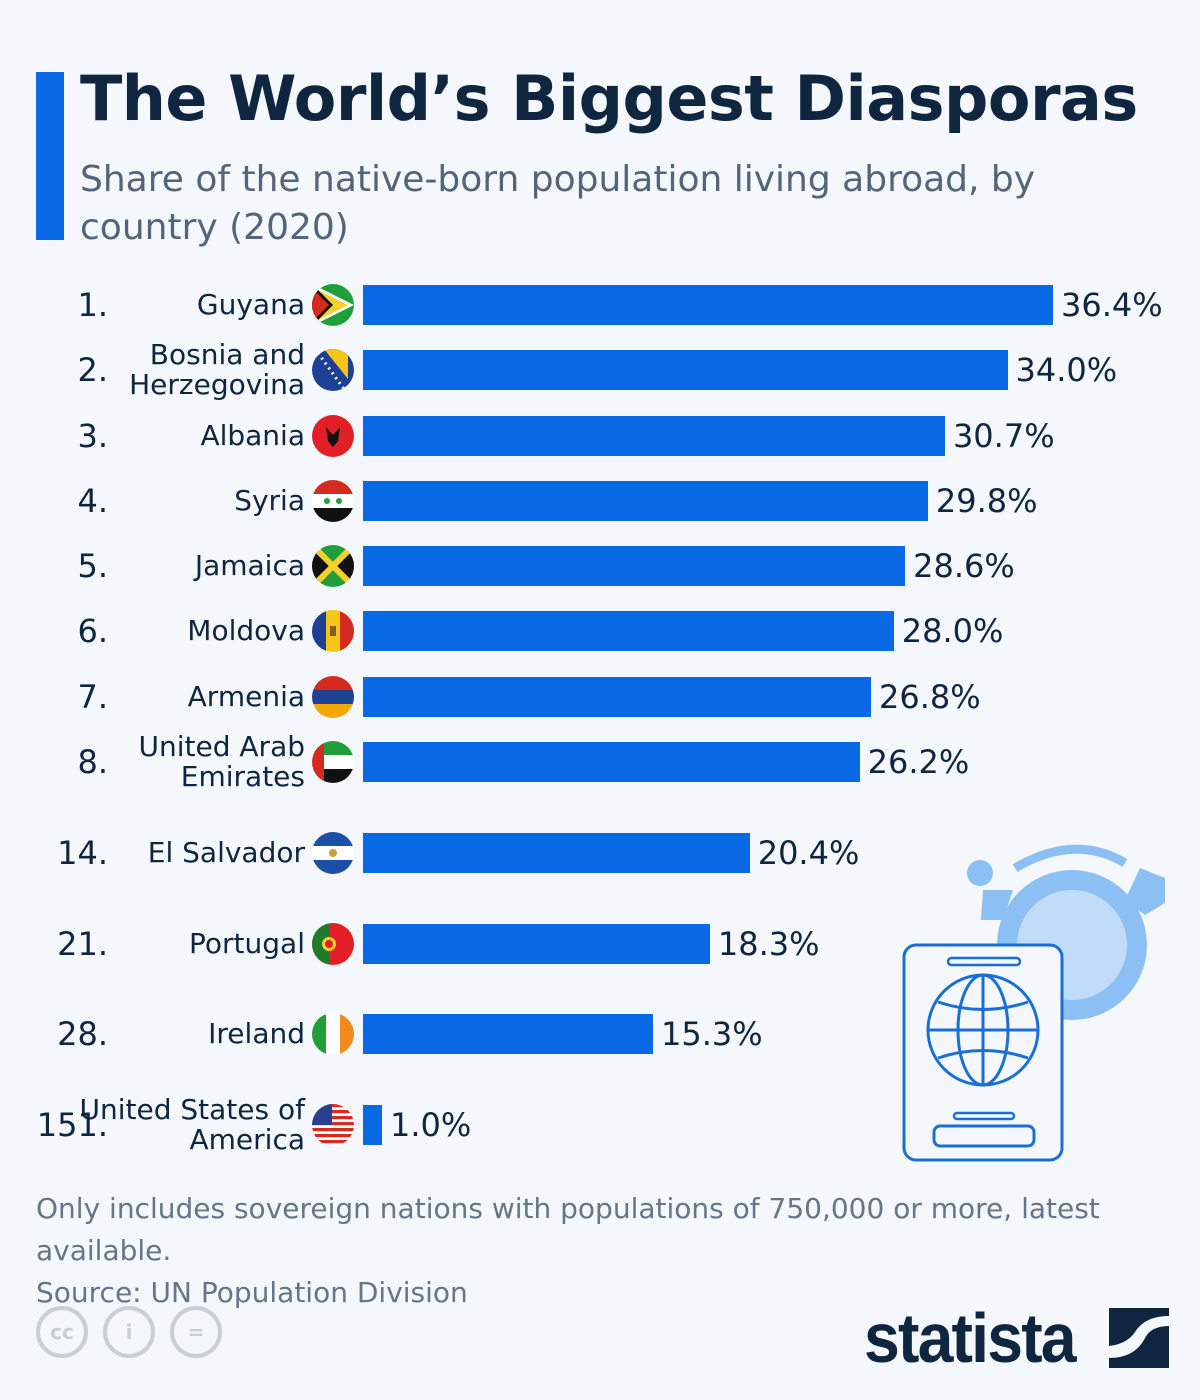  I want to click on bar-row: 28. Ireland 15.3%, so click(600, 1034).